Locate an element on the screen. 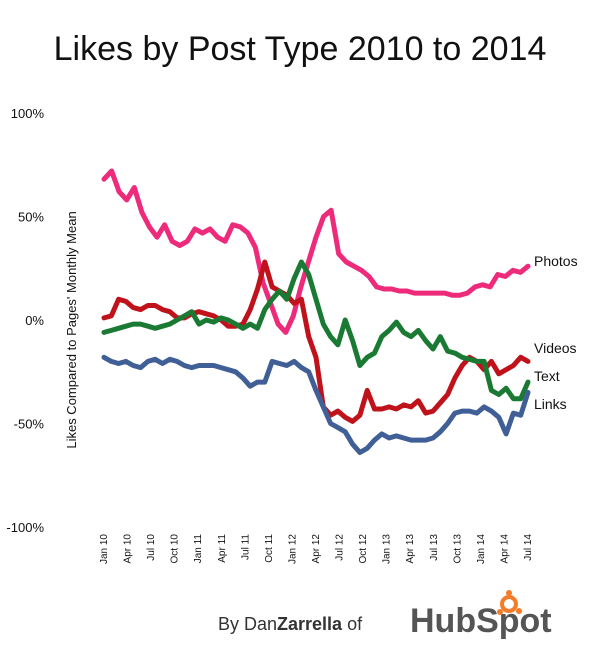  chart-title: Likes by Post Type 2010 to 2014 is located at coordinates (300, 49).